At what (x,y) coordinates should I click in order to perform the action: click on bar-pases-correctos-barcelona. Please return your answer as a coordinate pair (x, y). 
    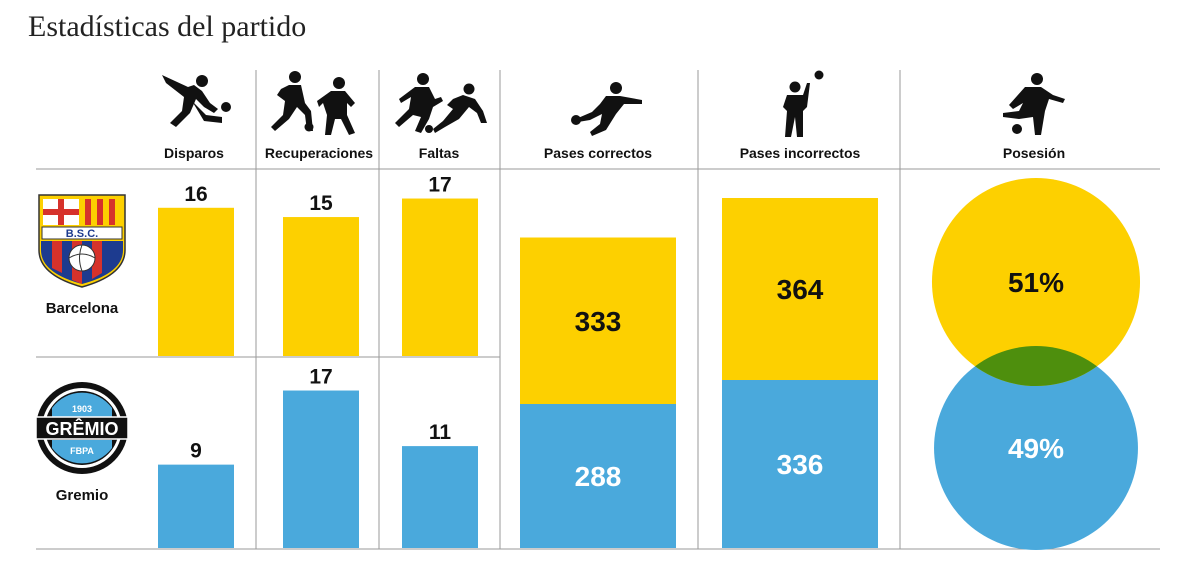
    Looking at the image, I should click on (598, 320).